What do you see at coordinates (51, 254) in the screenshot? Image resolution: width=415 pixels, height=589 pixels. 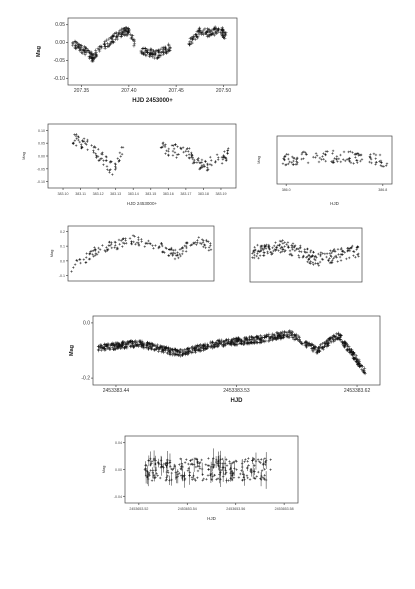 I see `y-axis-label: Mag` at bounding box center [51, 254].